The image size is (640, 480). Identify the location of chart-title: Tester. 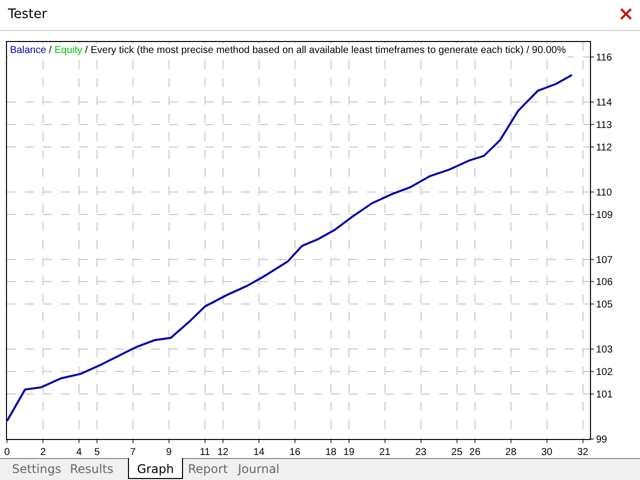
(27, 14).